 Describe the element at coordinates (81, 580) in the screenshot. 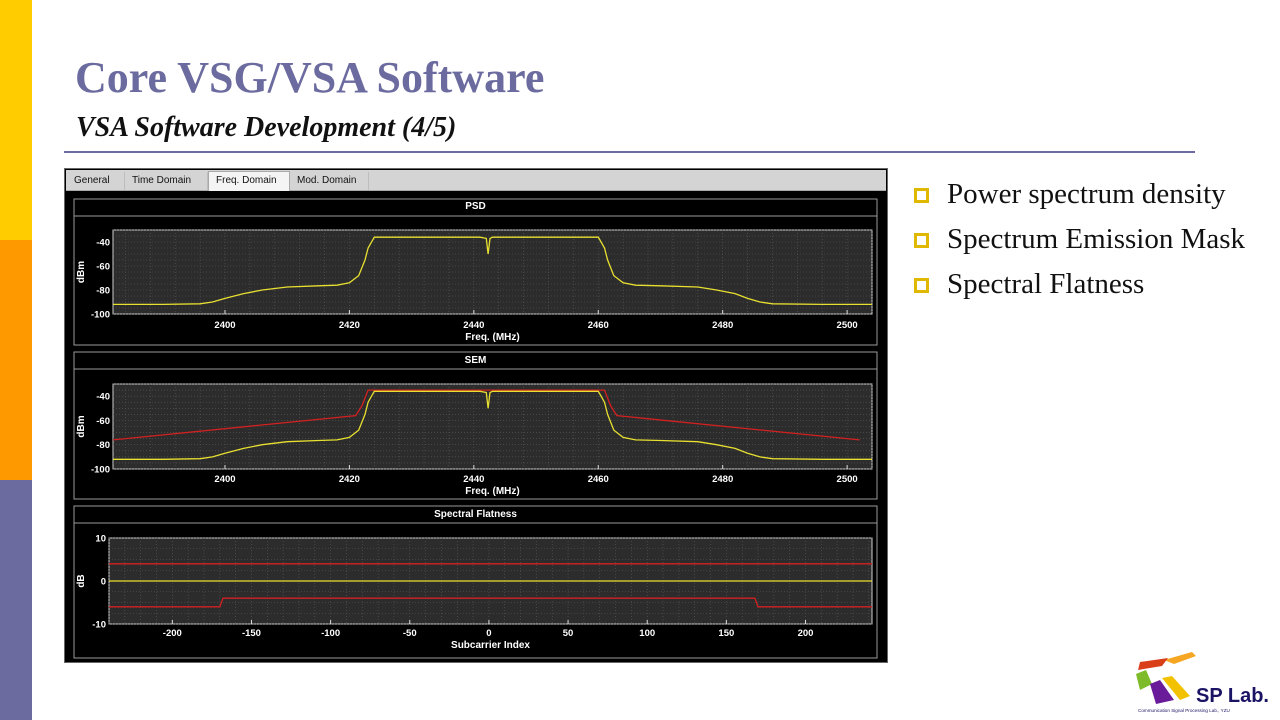

I see `y-axis-label: dB` at that location.